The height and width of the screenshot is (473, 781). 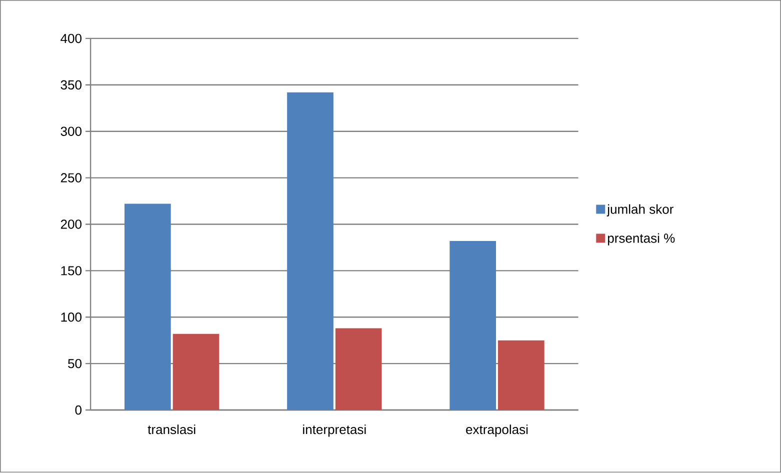 What do you see at coordinates (71, 39) in the screenshot?
I see `y-tick-label: 400` at bounding box center [71, 39].